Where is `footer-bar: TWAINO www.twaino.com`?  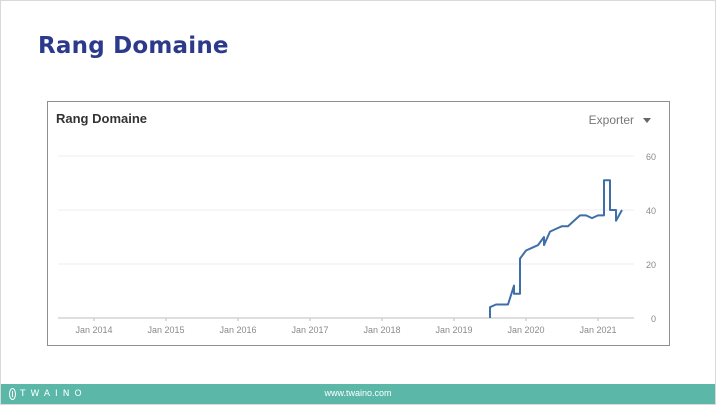 footer-bar: TWAINO www.twaino.com is located at coordinates (358, 394).